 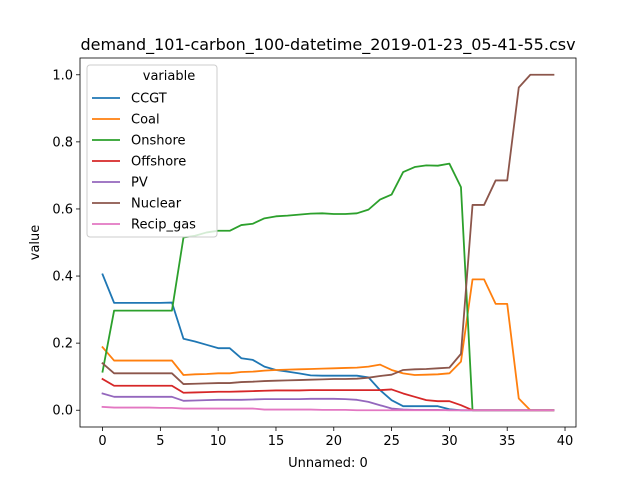 I want to click on legend-label-onshore: Onshore, so click(x=158, y=141).